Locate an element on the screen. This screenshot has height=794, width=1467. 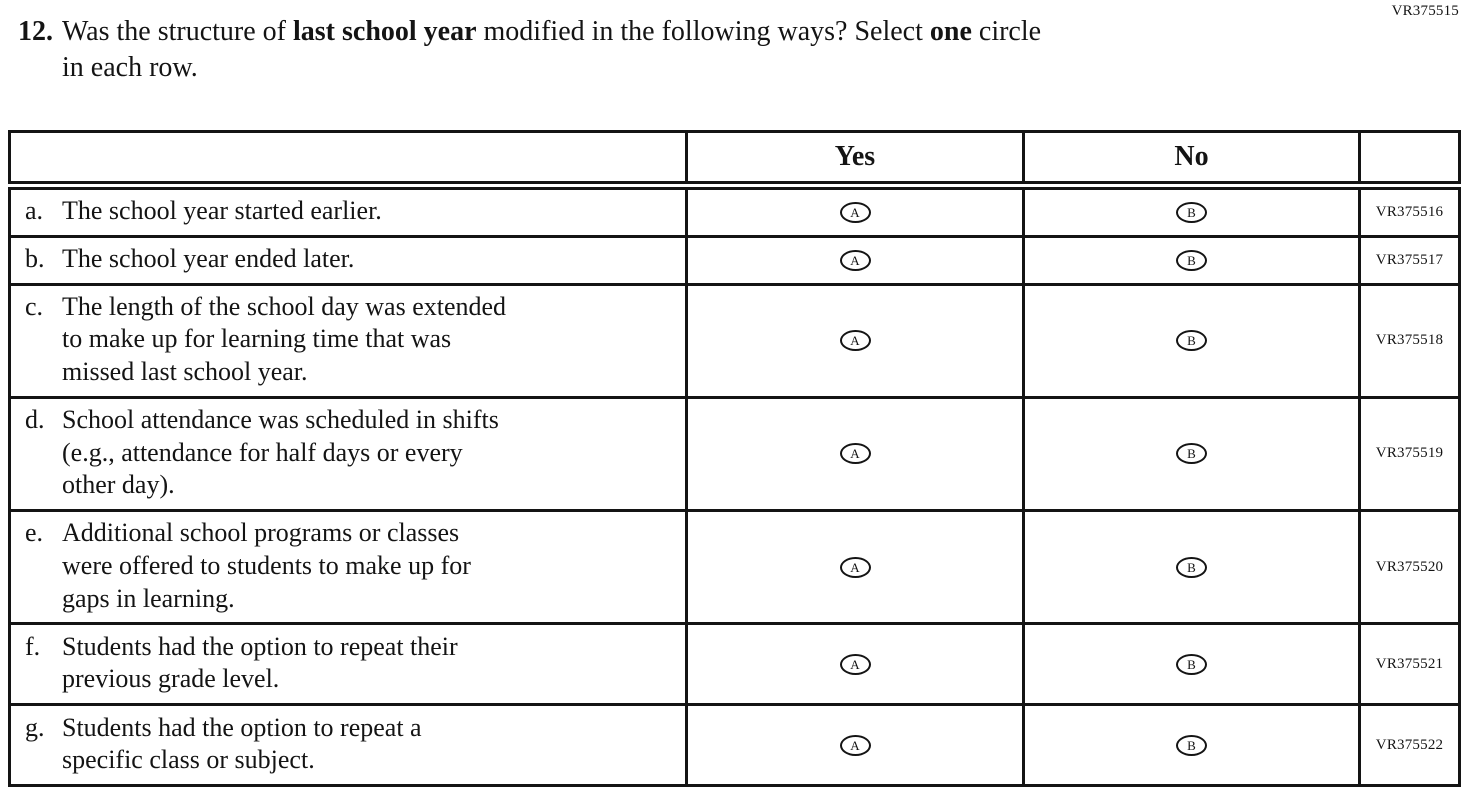
row-letter: c. is located at coordinates (34, 306).